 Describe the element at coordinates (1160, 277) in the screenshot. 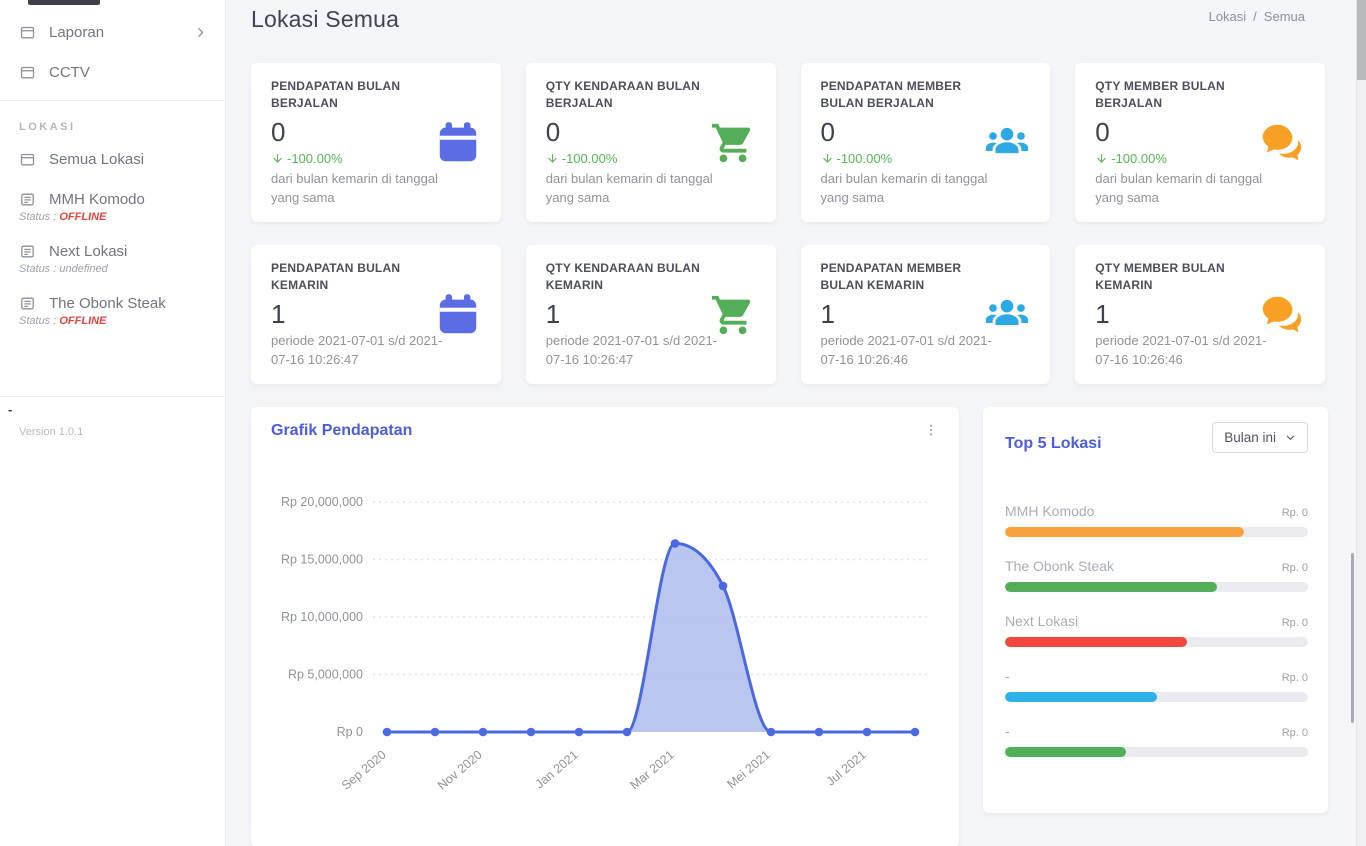

I see `stat-card-title: QTY MEMBER BULAN KEMARIN` at that location.